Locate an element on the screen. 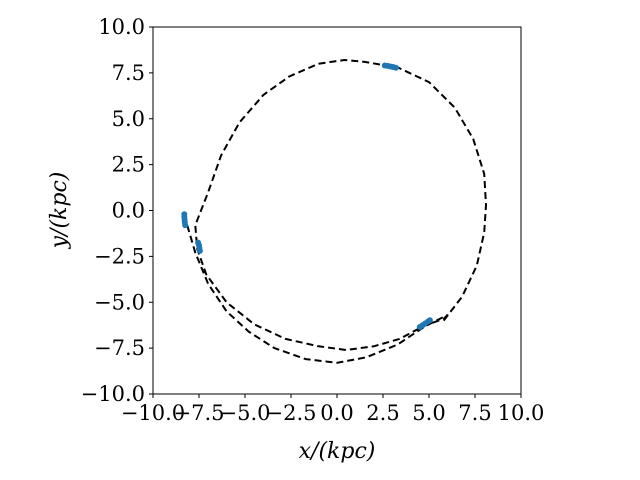 The width and height of the screenshot is (640, 480). y-tick-label: 10.0 is located at coordinates (121, 27).